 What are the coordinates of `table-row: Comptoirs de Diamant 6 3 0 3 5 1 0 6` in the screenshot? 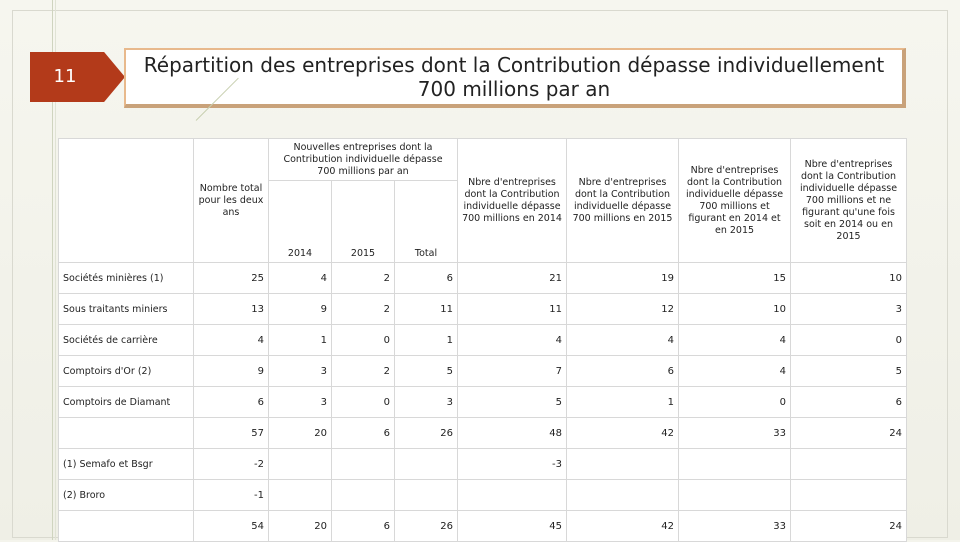 It's located at (482, 402).